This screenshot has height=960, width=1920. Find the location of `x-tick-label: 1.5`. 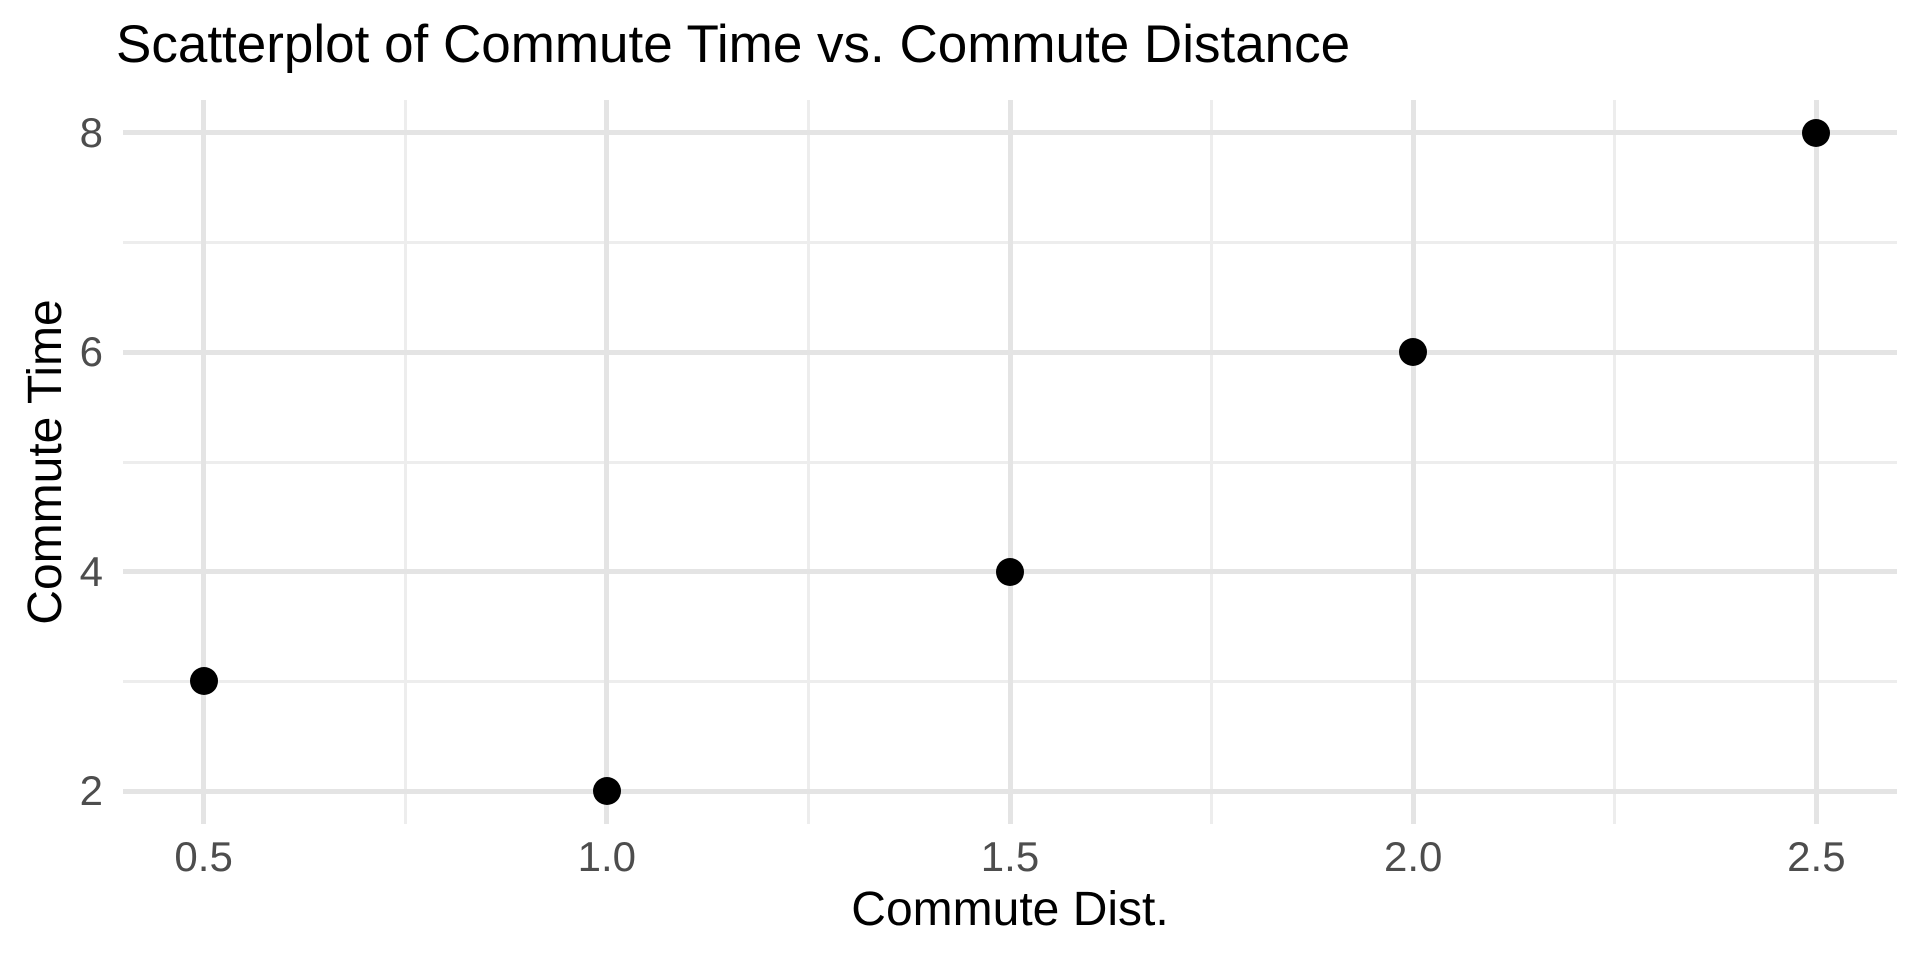

x-tick-label: 1.5 is located at coordinates (1010, 856).